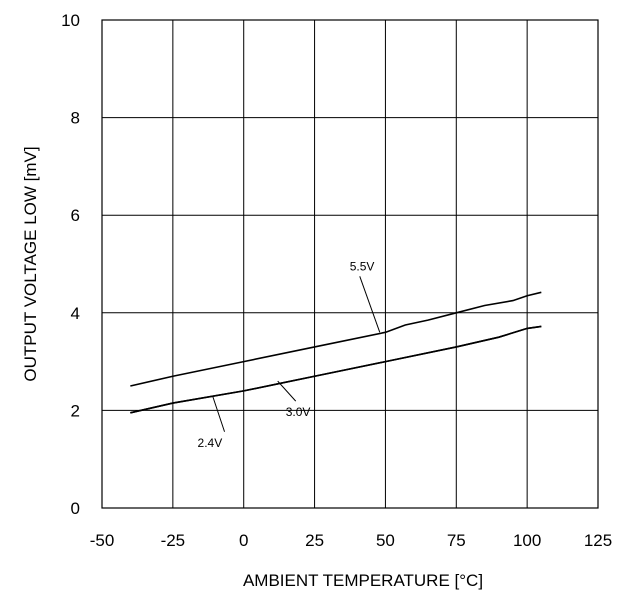  Describe the element at coordinates (75, 313) in the screenshot. I see `y-tick-label: 4` at that location.